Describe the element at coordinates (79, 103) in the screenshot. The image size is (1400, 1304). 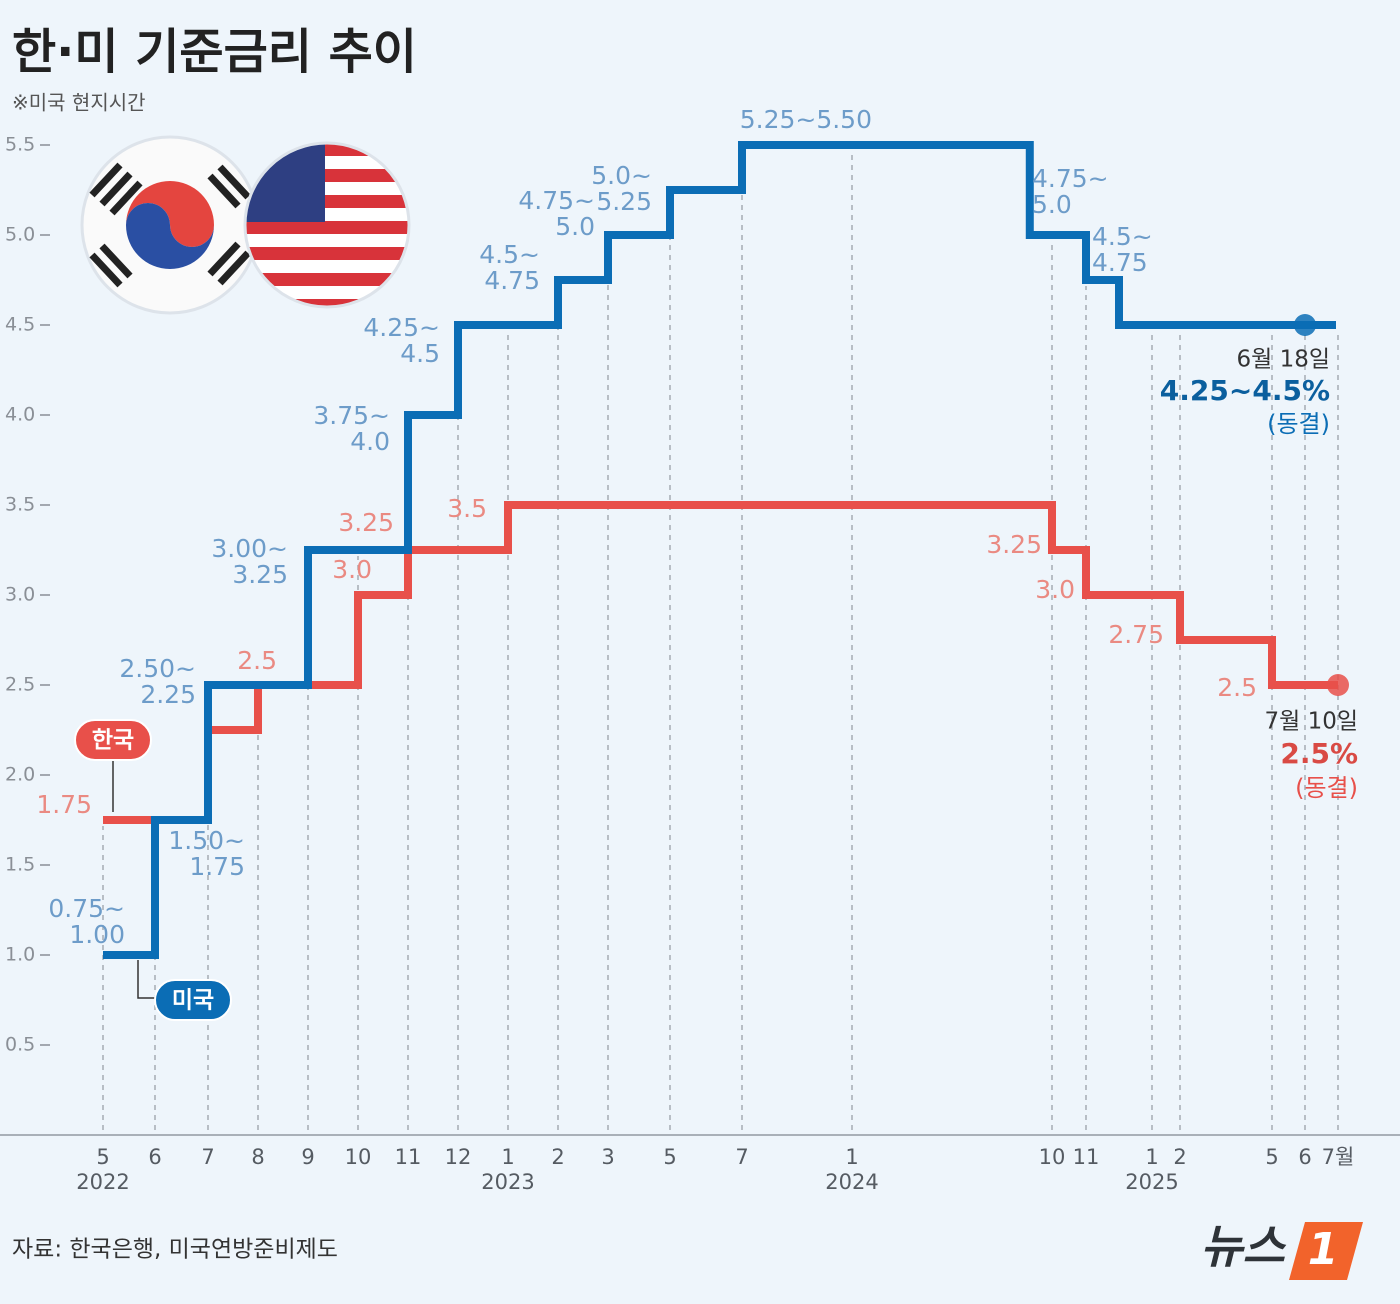
I see `subtitle: ※미국 현지시간` at that location.